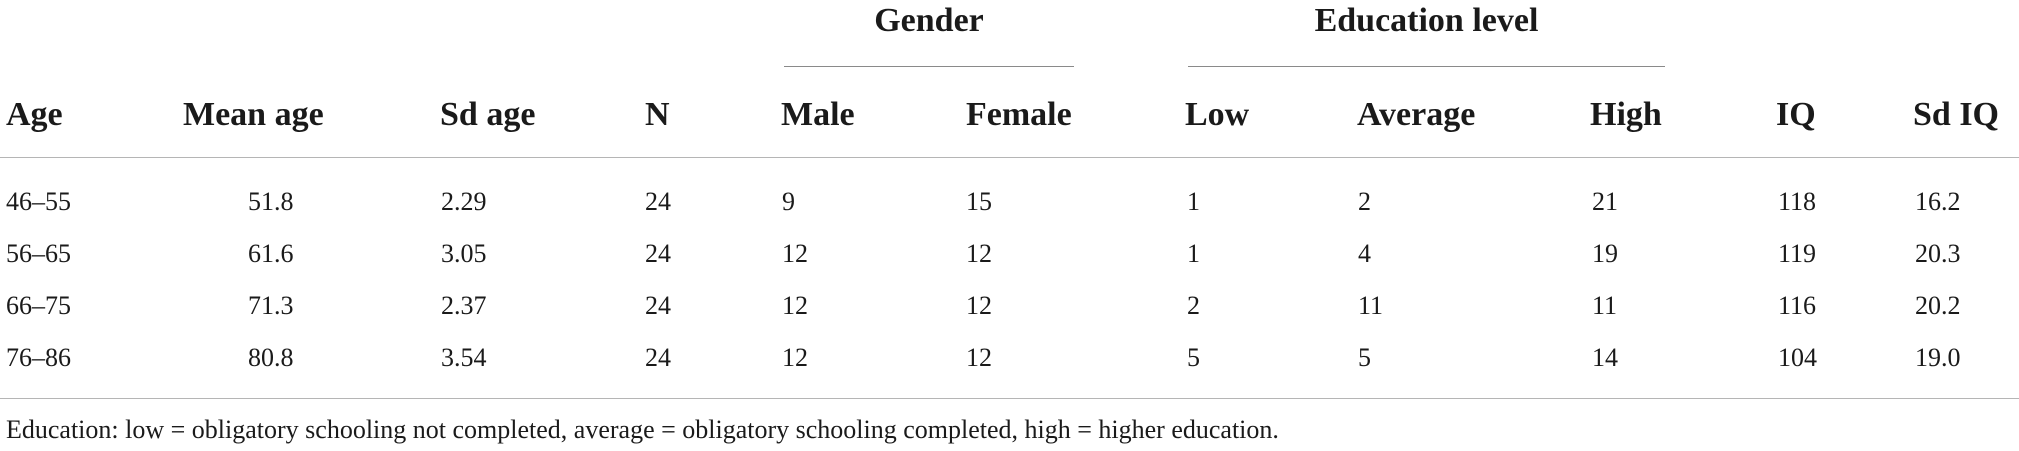  Describe the element at coordinates (1193, 305) in the screenshot. I see `cell-low: 2` at that location.